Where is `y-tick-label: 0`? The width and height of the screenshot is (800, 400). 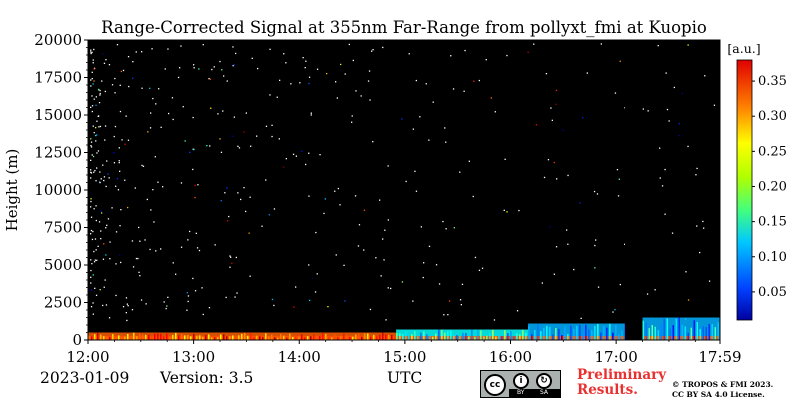 y-tick-label: 0 is located at coordinates (77, 340).